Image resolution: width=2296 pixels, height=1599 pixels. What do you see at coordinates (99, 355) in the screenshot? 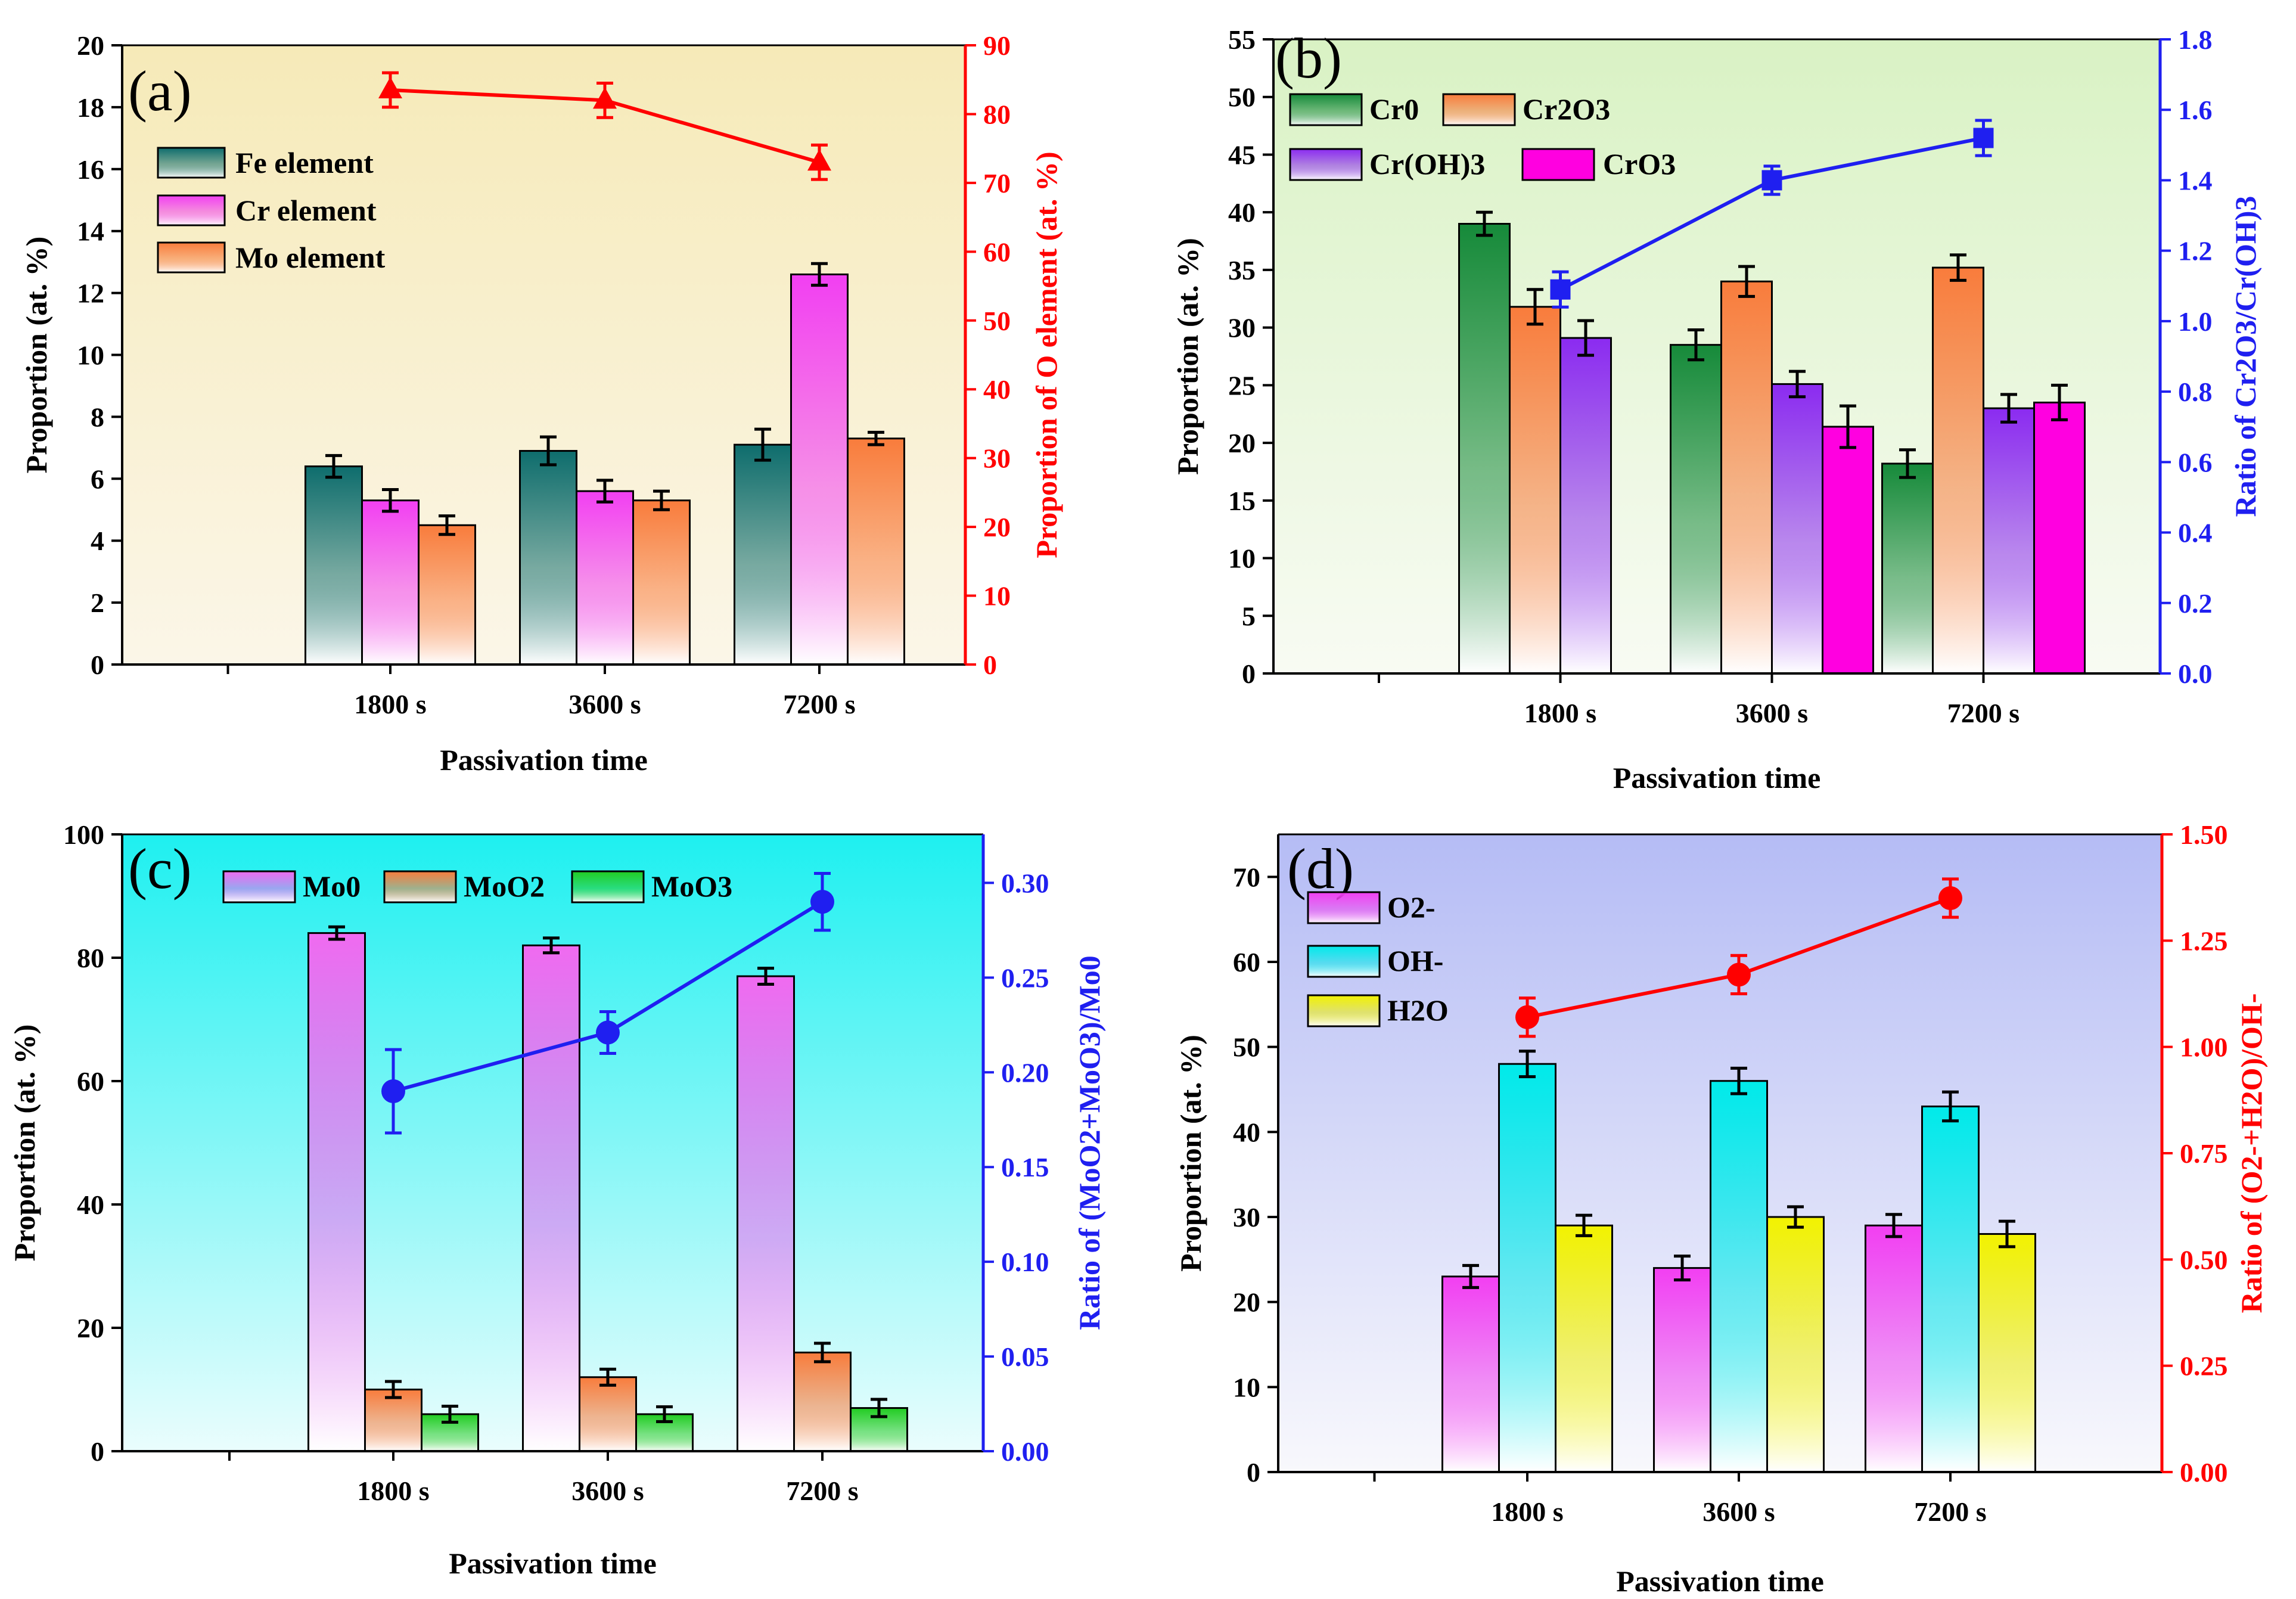
I see `y-ticks: 0 2 4 6 8 10 12 14 16 18 20` at bounding box center [99, 355].